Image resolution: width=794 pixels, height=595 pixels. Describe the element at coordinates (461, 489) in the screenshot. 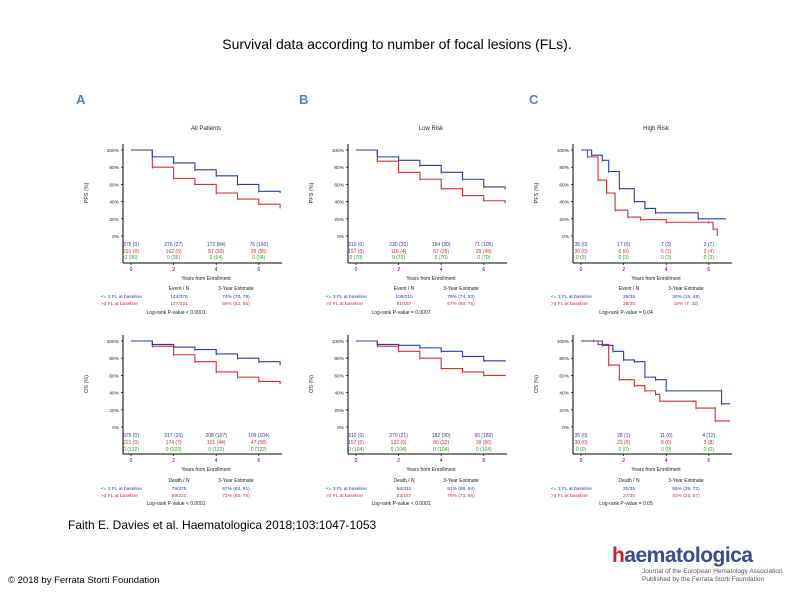

I see `legend-estimate: 91% (88, 94)` at that location.